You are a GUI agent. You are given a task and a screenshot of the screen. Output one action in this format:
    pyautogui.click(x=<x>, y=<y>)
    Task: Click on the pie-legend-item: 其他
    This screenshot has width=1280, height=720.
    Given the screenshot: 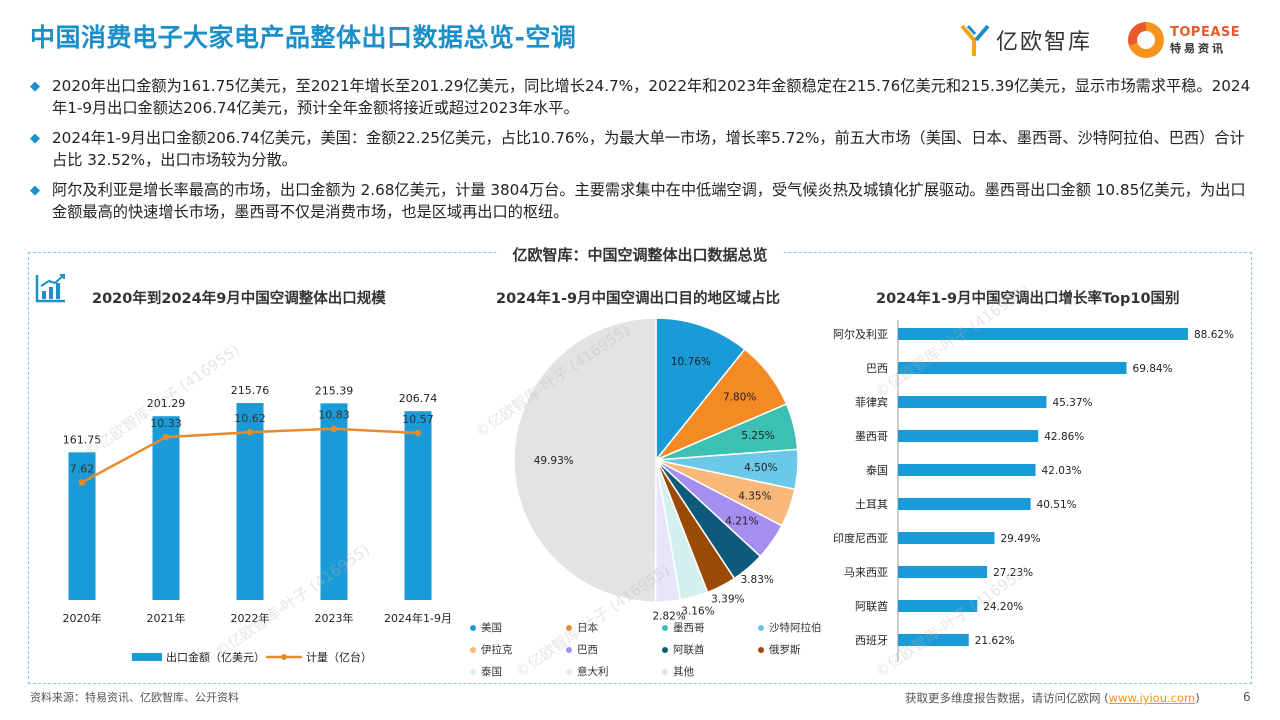 What is the action you would take?
    pyautogui.click(x=678, y=671)
    